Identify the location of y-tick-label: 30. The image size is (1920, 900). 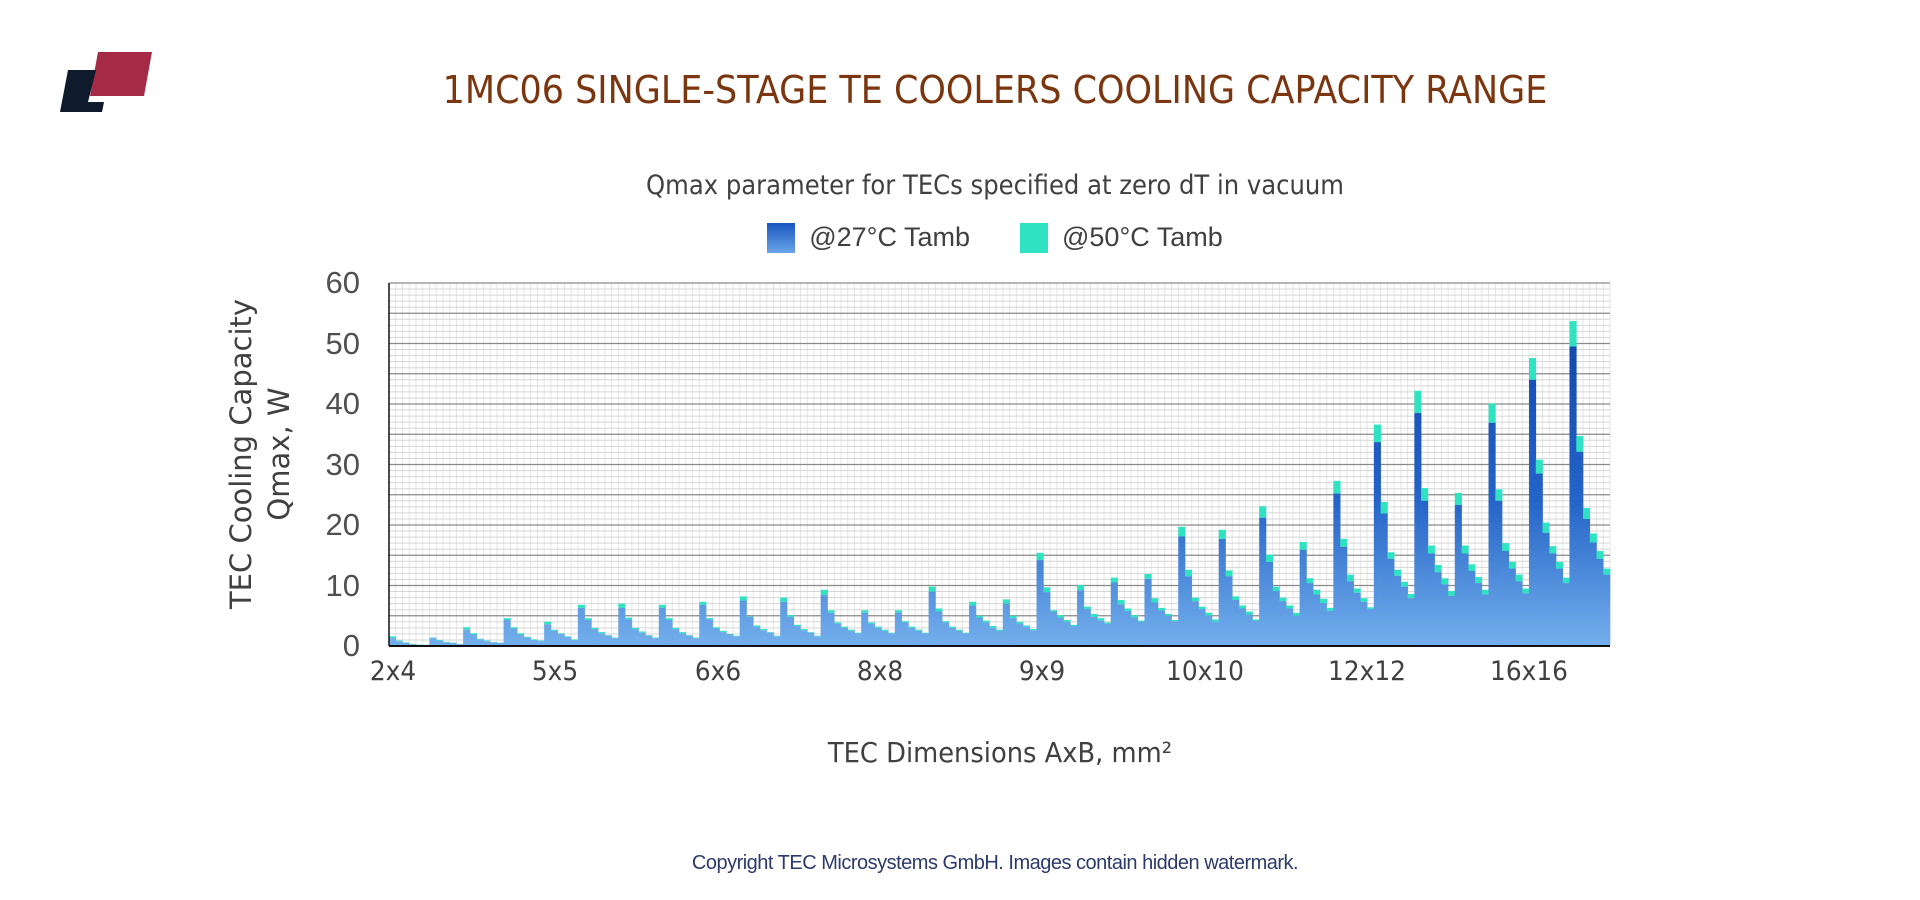
(342, 464).